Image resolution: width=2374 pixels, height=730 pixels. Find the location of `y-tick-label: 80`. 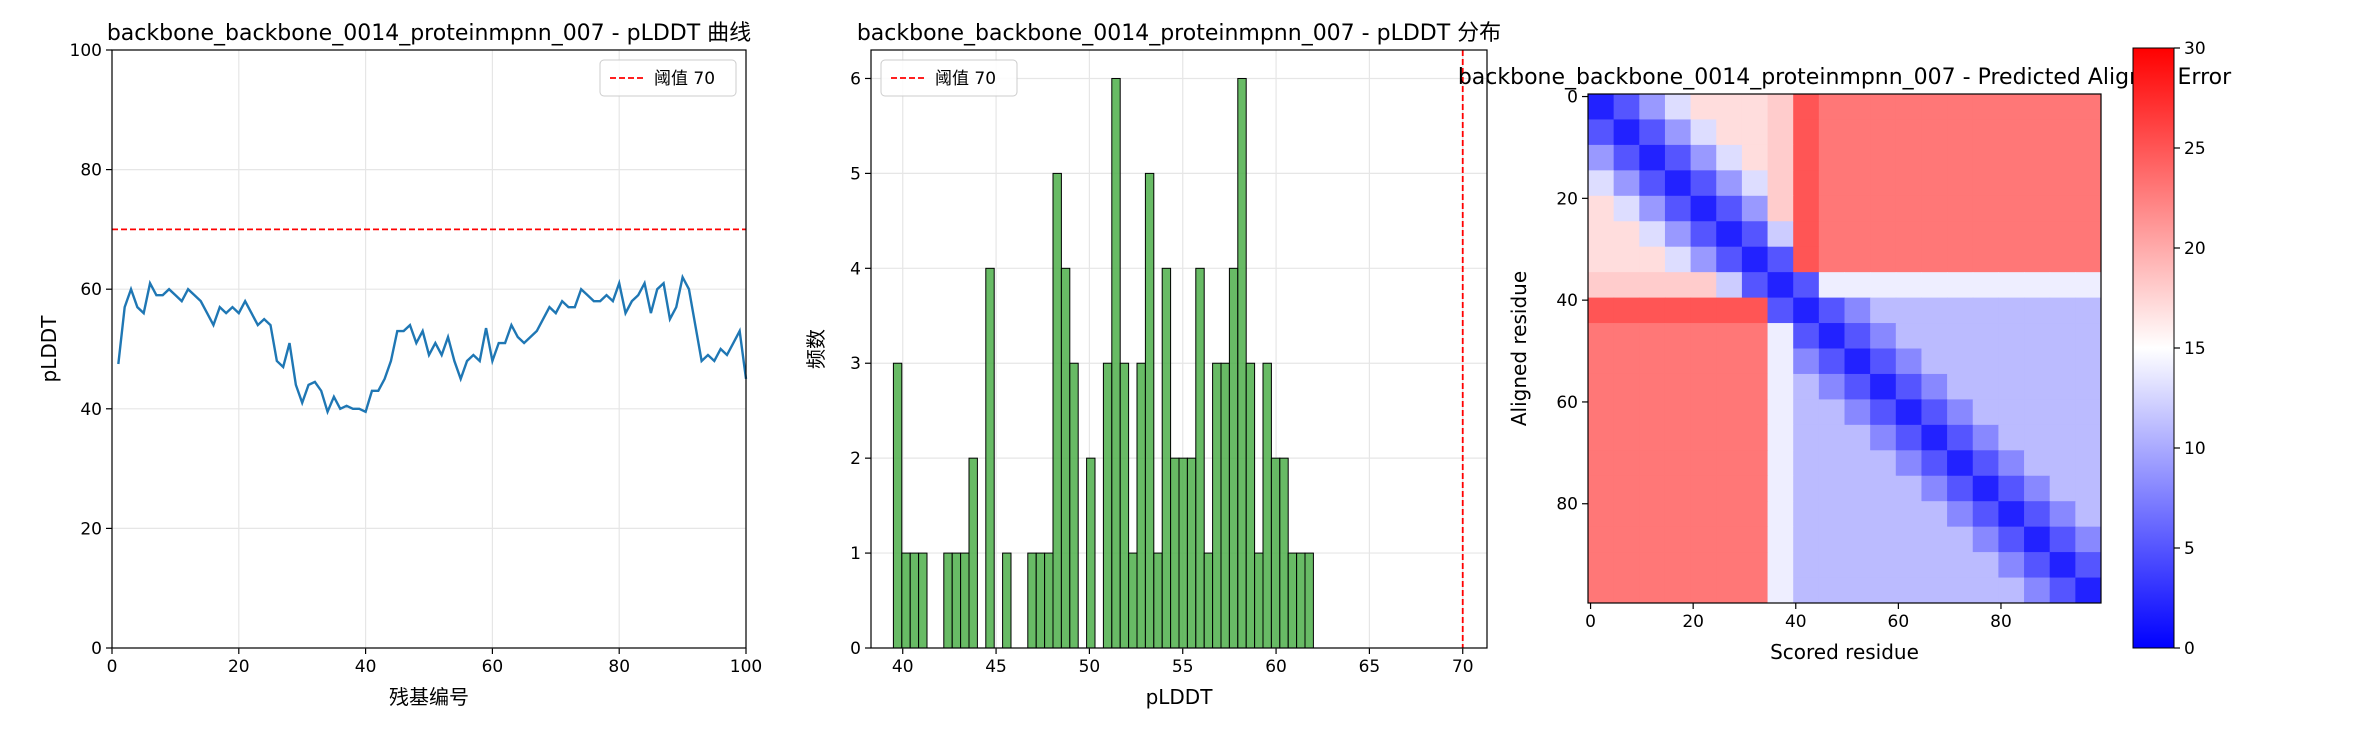

y-tick-label: 80 is located at coordinates (1567, 505).